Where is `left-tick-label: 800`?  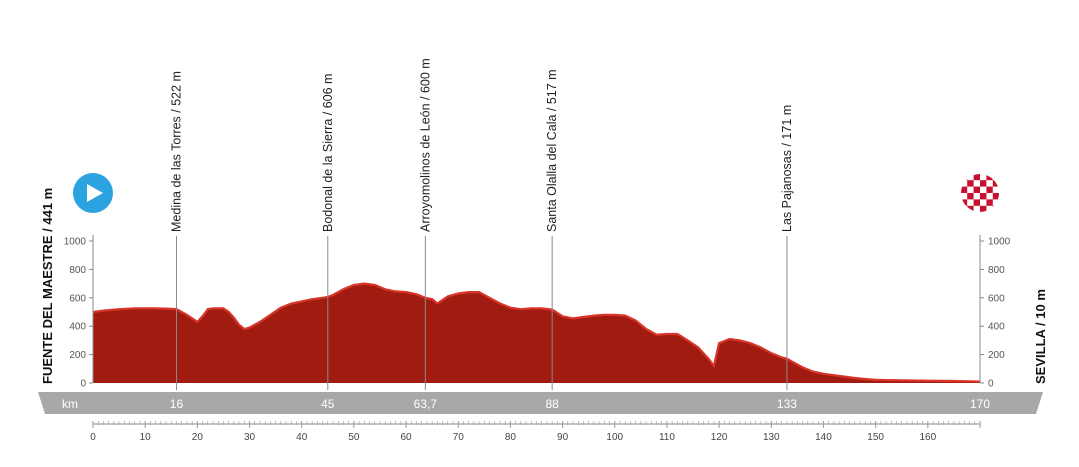
left-tick-label: 800 is located at coordinates (77, 270).